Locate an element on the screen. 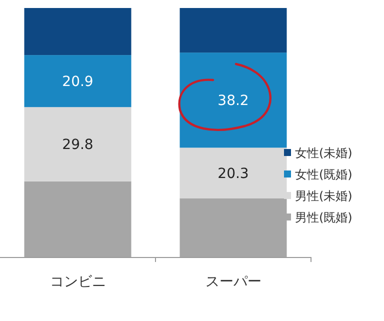  data-label: 20.9 is located at coordinates (78, 82).